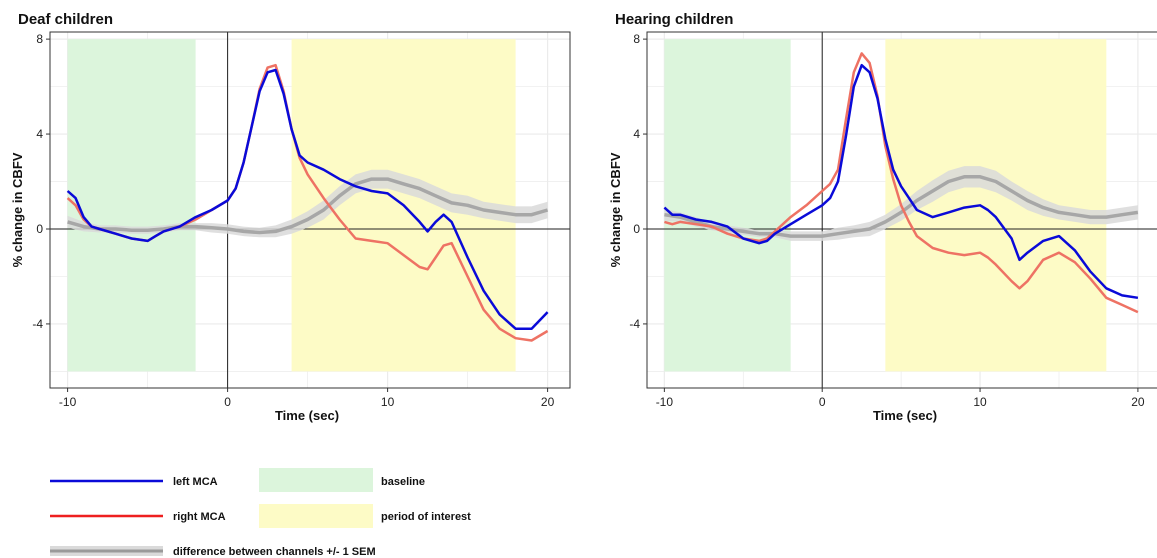 Image resolution: width=1157 pixels, height=558 pixels. Describe the element at coordinates (39, 134) in the screenshot. I see `y-tick-label-deaf: 4` at that location.